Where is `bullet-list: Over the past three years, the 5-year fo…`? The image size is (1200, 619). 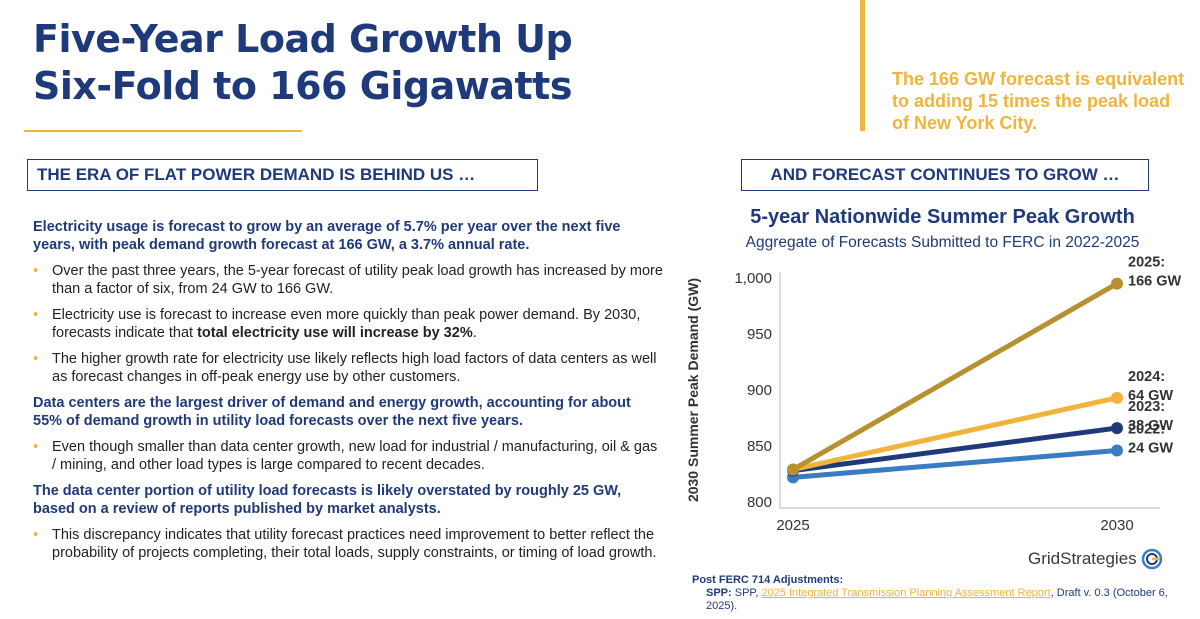
bullet-list: Over the past three years, the 5-year fo… is located at coordinates (348, 324).